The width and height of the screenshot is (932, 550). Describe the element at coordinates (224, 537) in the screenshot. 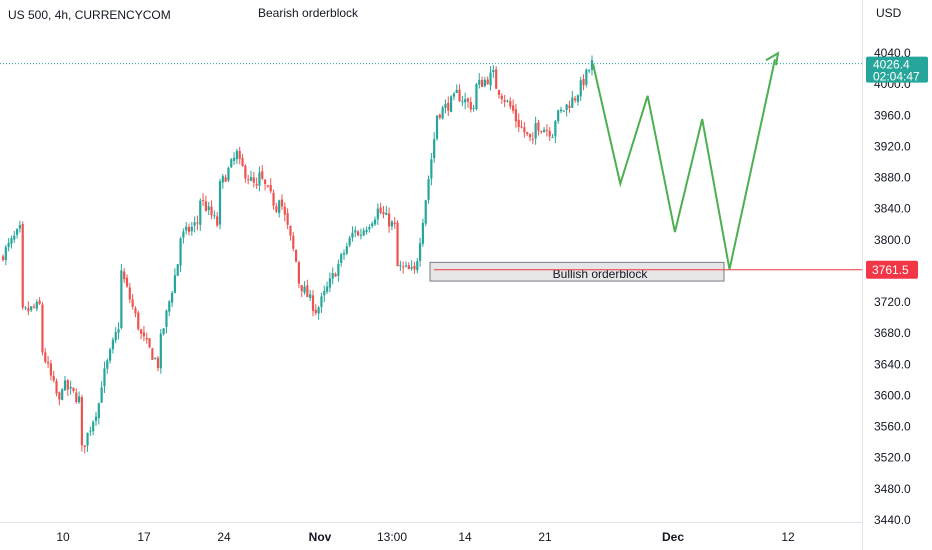

I see `time-tick-label: 24` at that location.